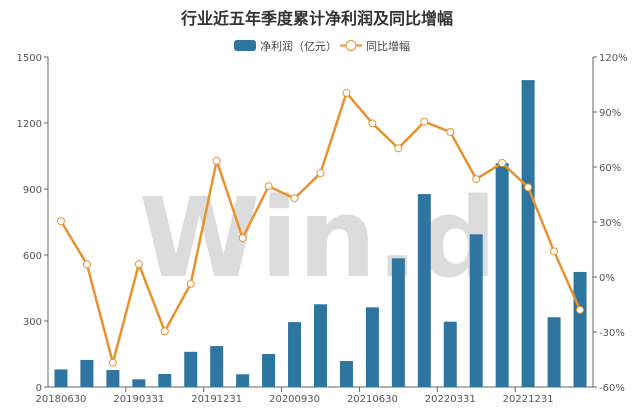 The image size is (634, 420). Describe the element at coordinates (388, 46) in the screenshot. I see `legend-line-label: 同比增幅` at that location.